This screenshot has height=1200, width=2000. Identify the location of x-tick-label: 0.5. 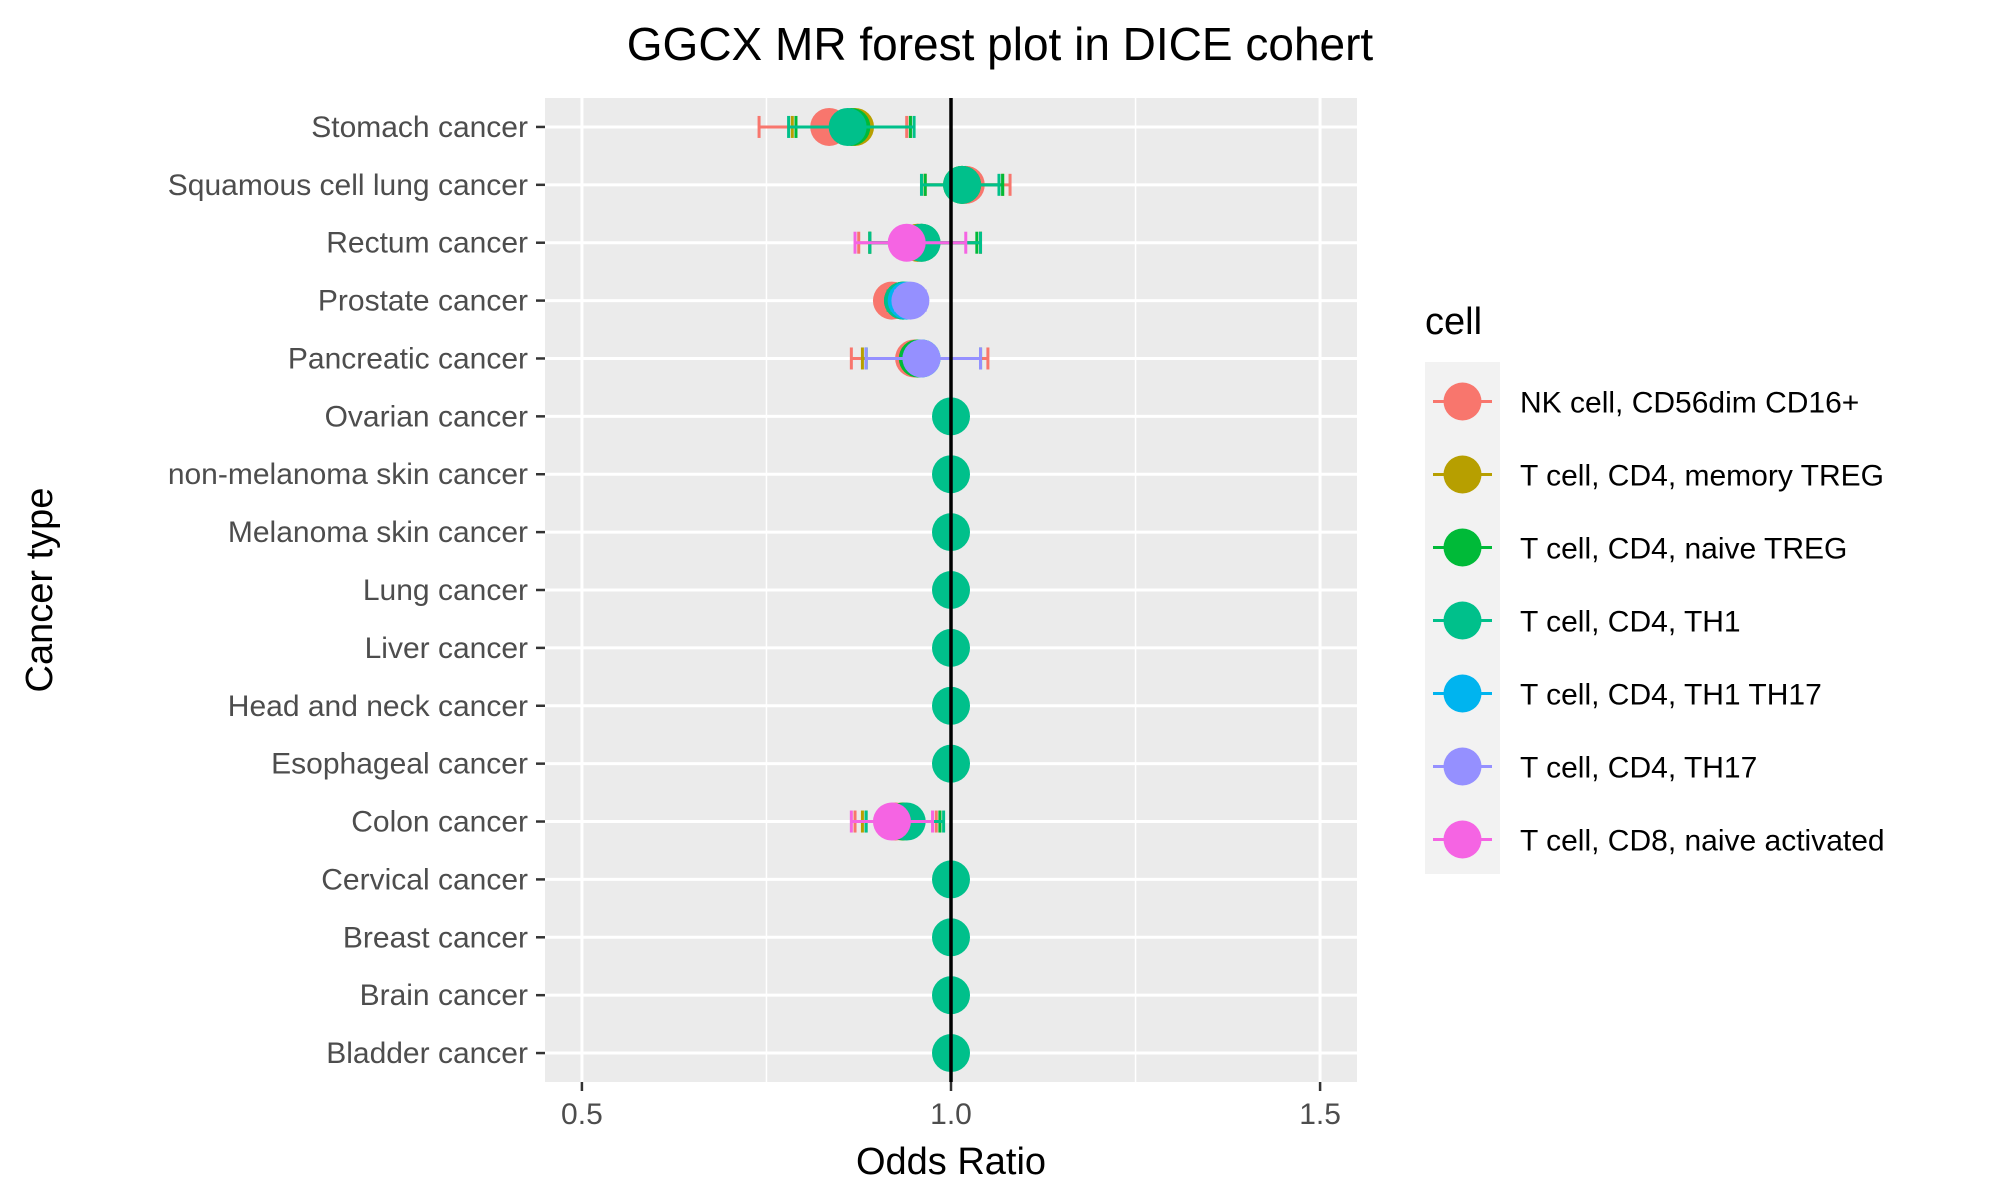
(582, 1114).